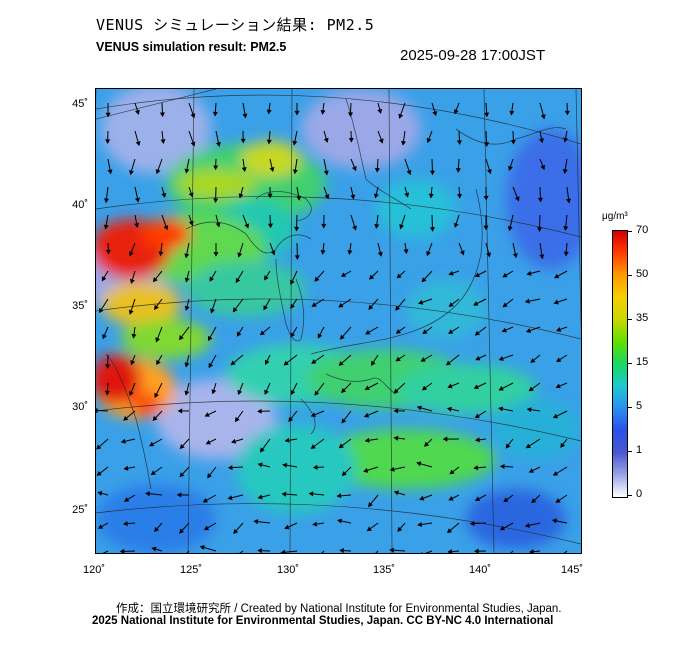 The height and width of the screenshot is (649, 700). I want to click on forecast-timestamp: 2025-09-28 17:00JST, so click(473, 55).